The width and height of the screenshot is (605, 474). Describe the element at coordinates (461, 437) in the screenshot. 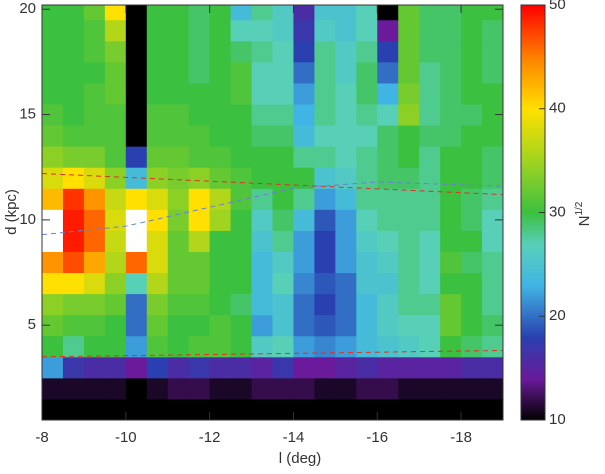

I see `x-tick-label: -18` at that location.